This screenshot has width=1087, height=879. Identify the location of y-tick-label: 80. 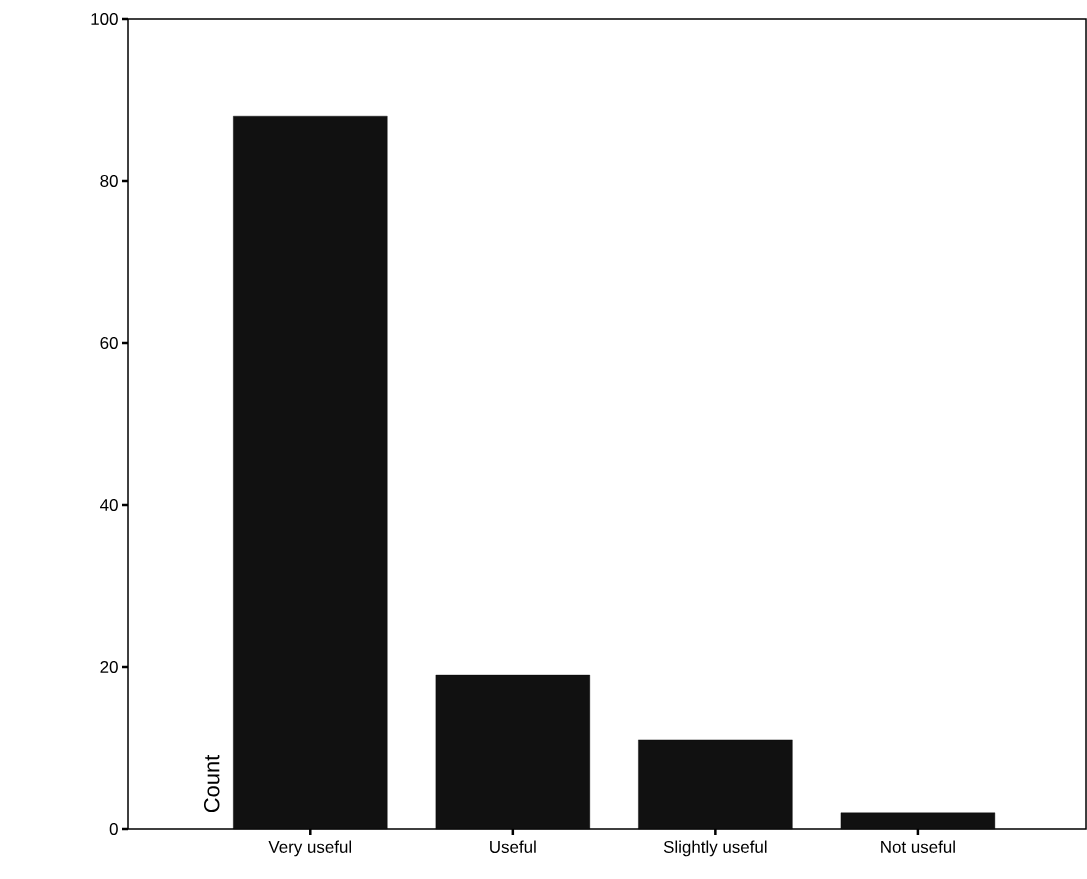
(109, 180).